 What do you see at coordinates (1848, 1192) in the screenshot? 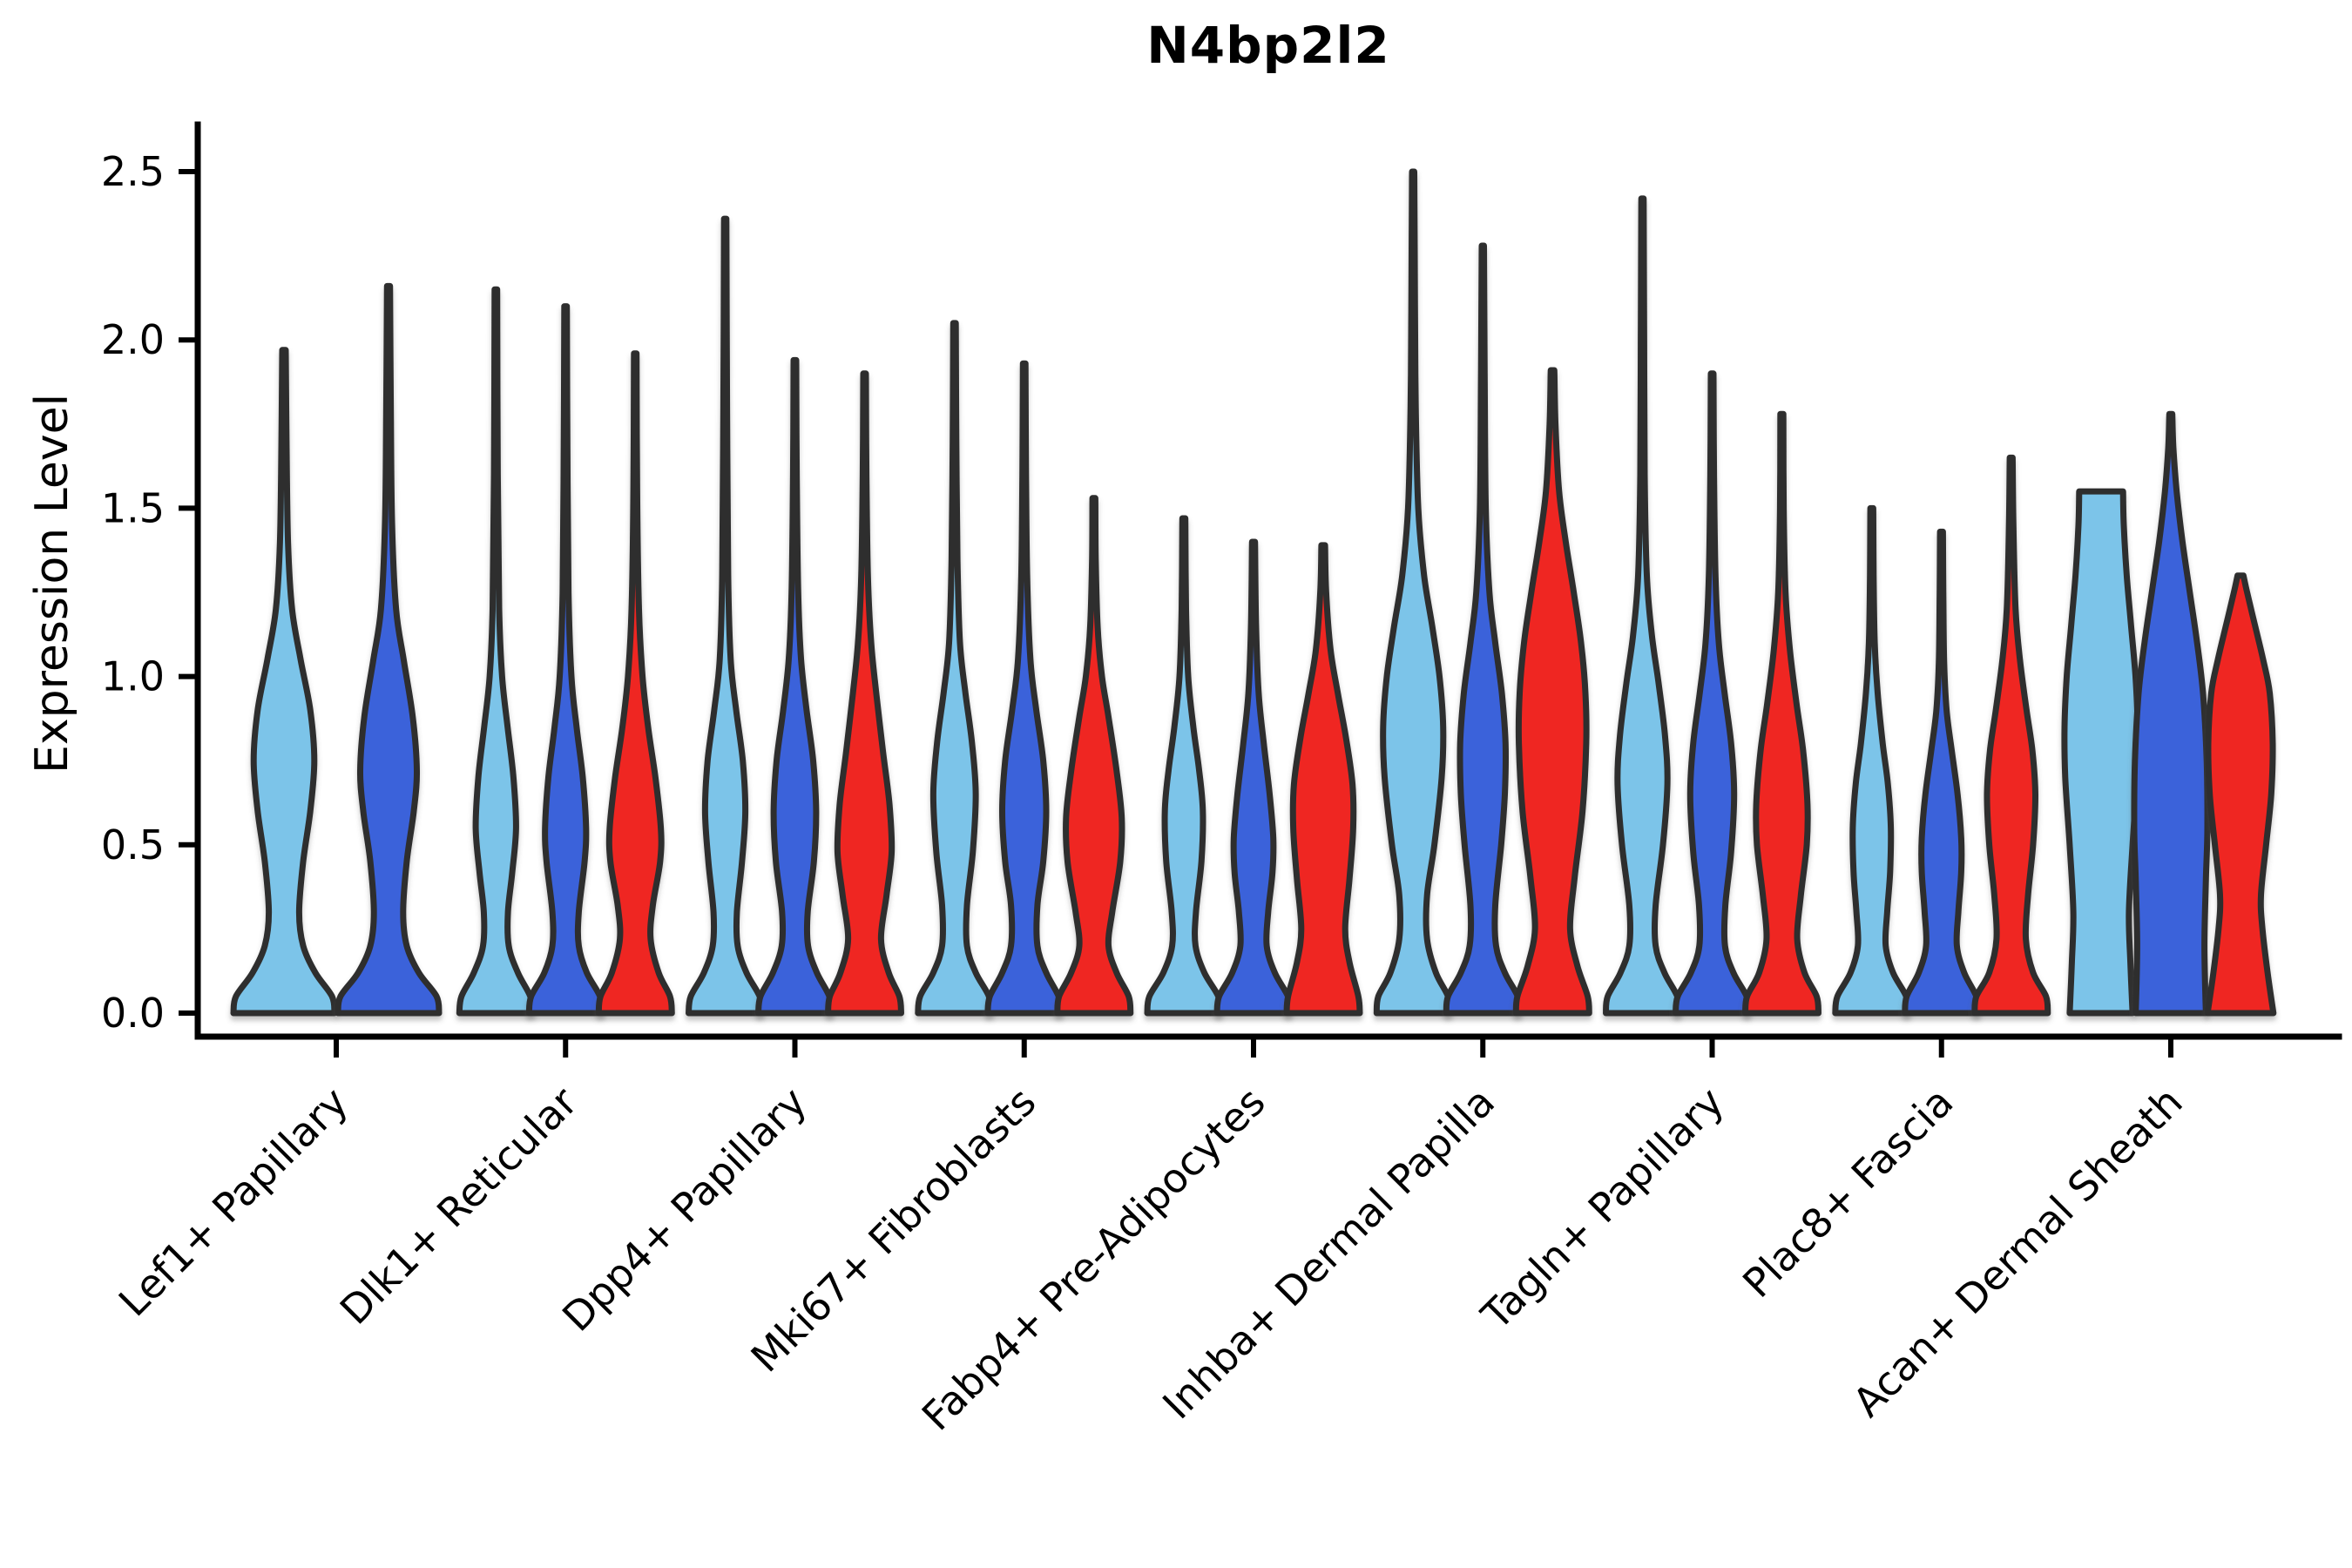
I see `x-tick-label: Plac8+ Fascia` at bounding box center [1848, 1192].